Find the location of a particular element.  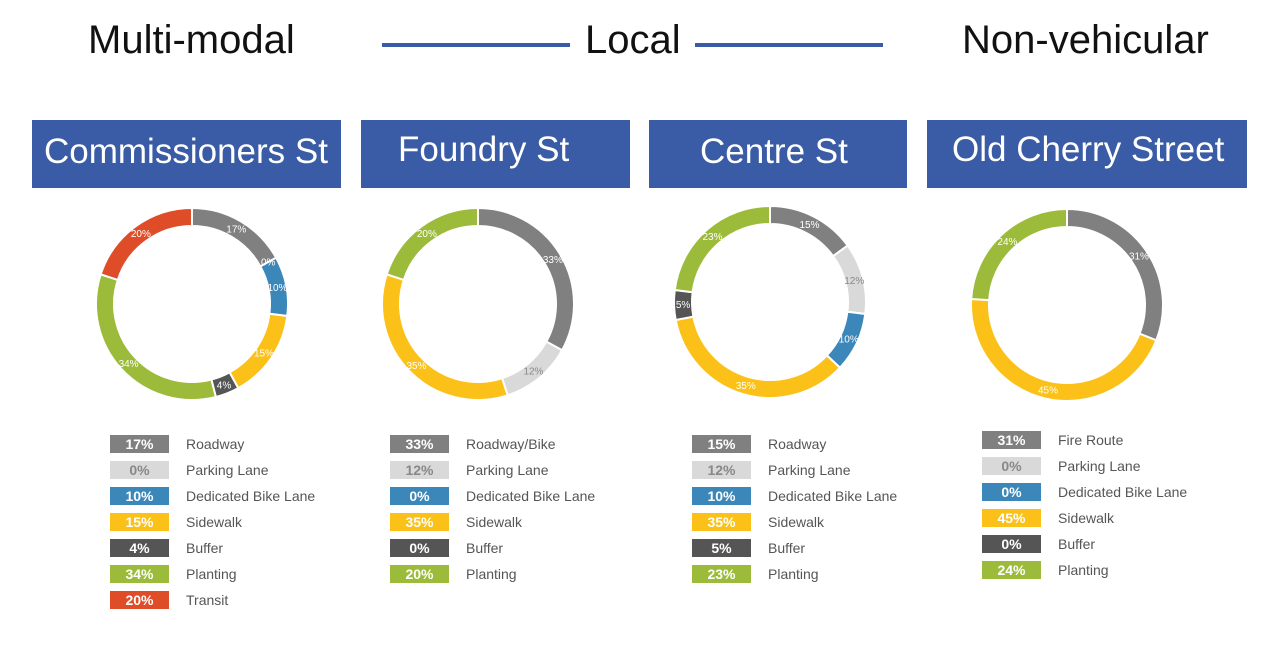

donut-segment-transit is located at coordinates (146, 244).